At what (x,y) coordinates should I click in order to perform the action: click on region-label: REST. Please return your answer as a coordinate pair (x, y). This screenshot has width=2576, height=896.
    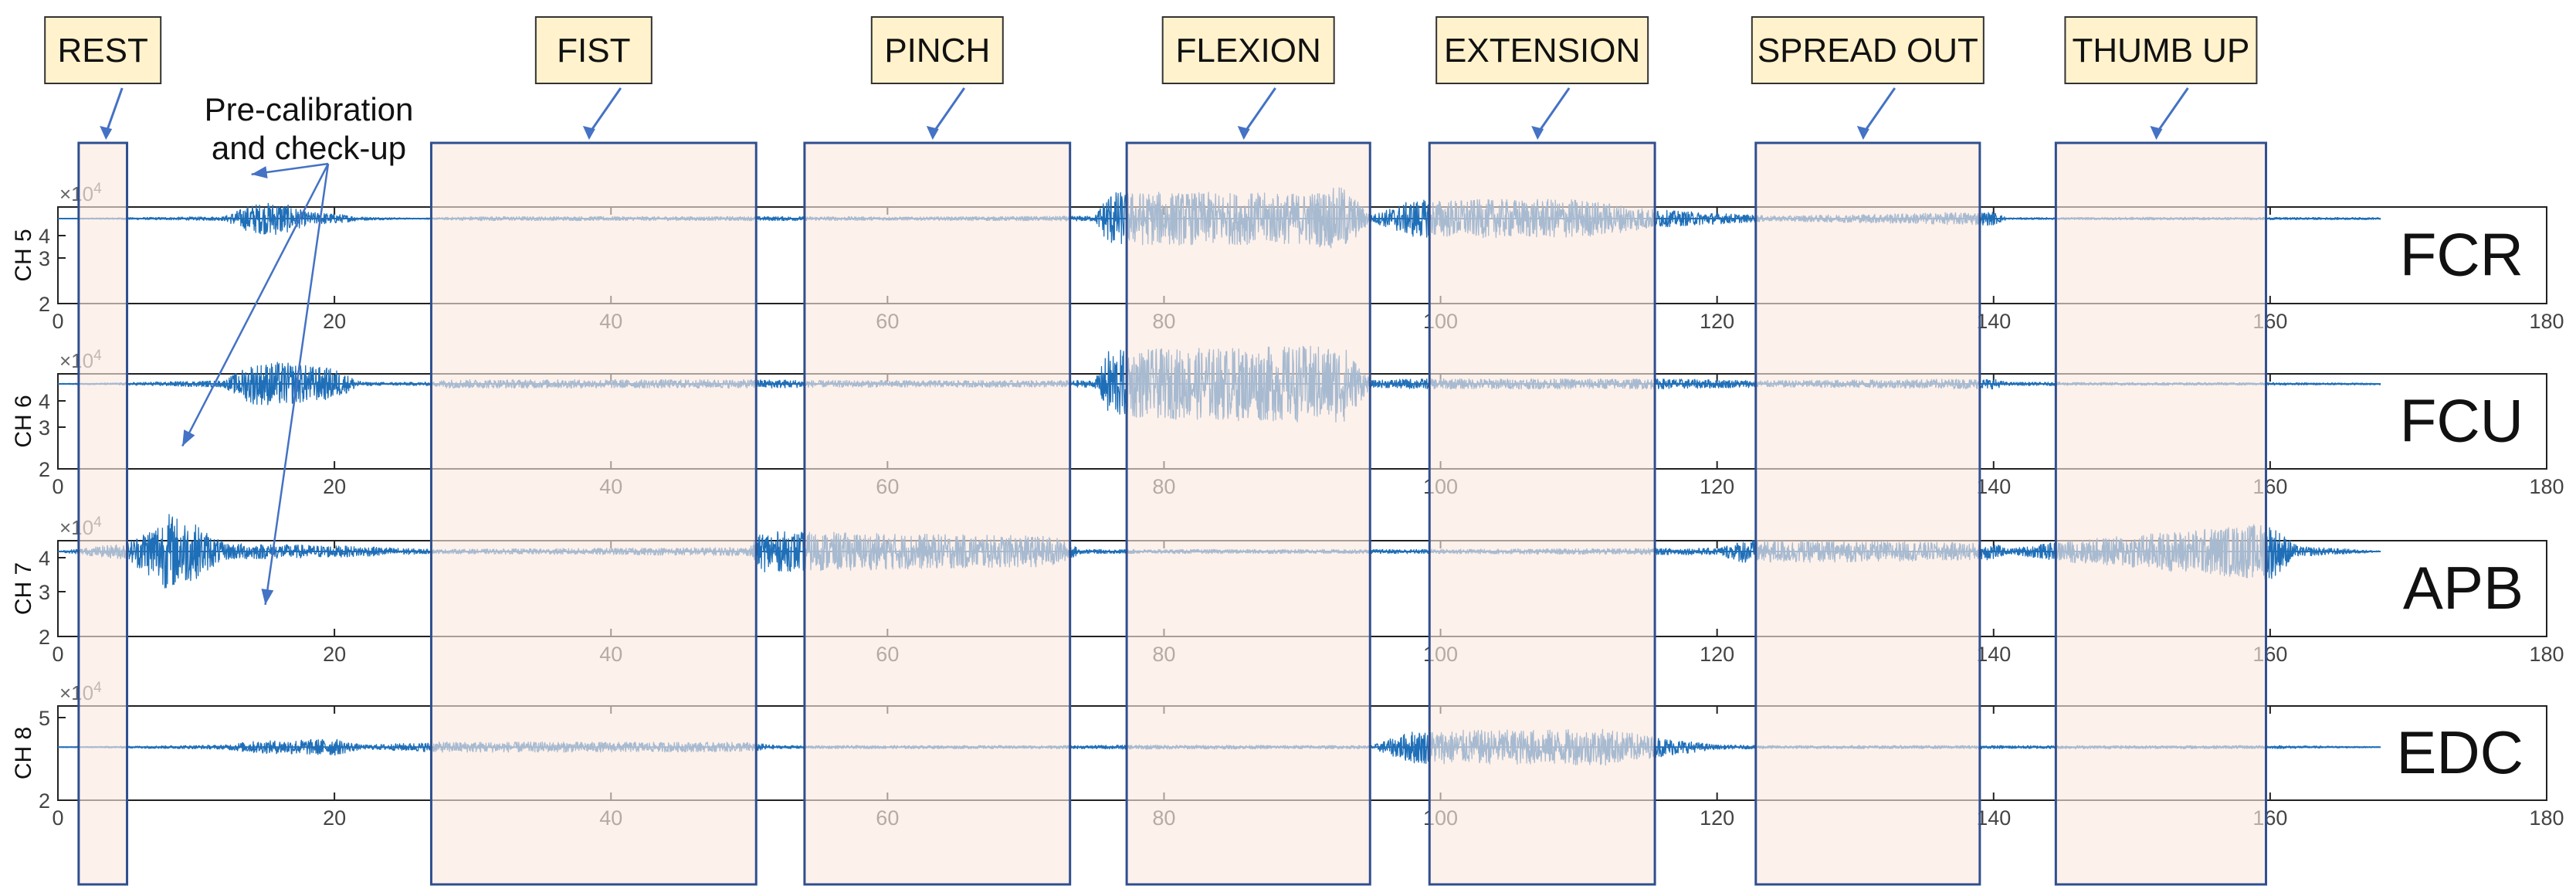
    Looking at the image, I should click on (103, 51).